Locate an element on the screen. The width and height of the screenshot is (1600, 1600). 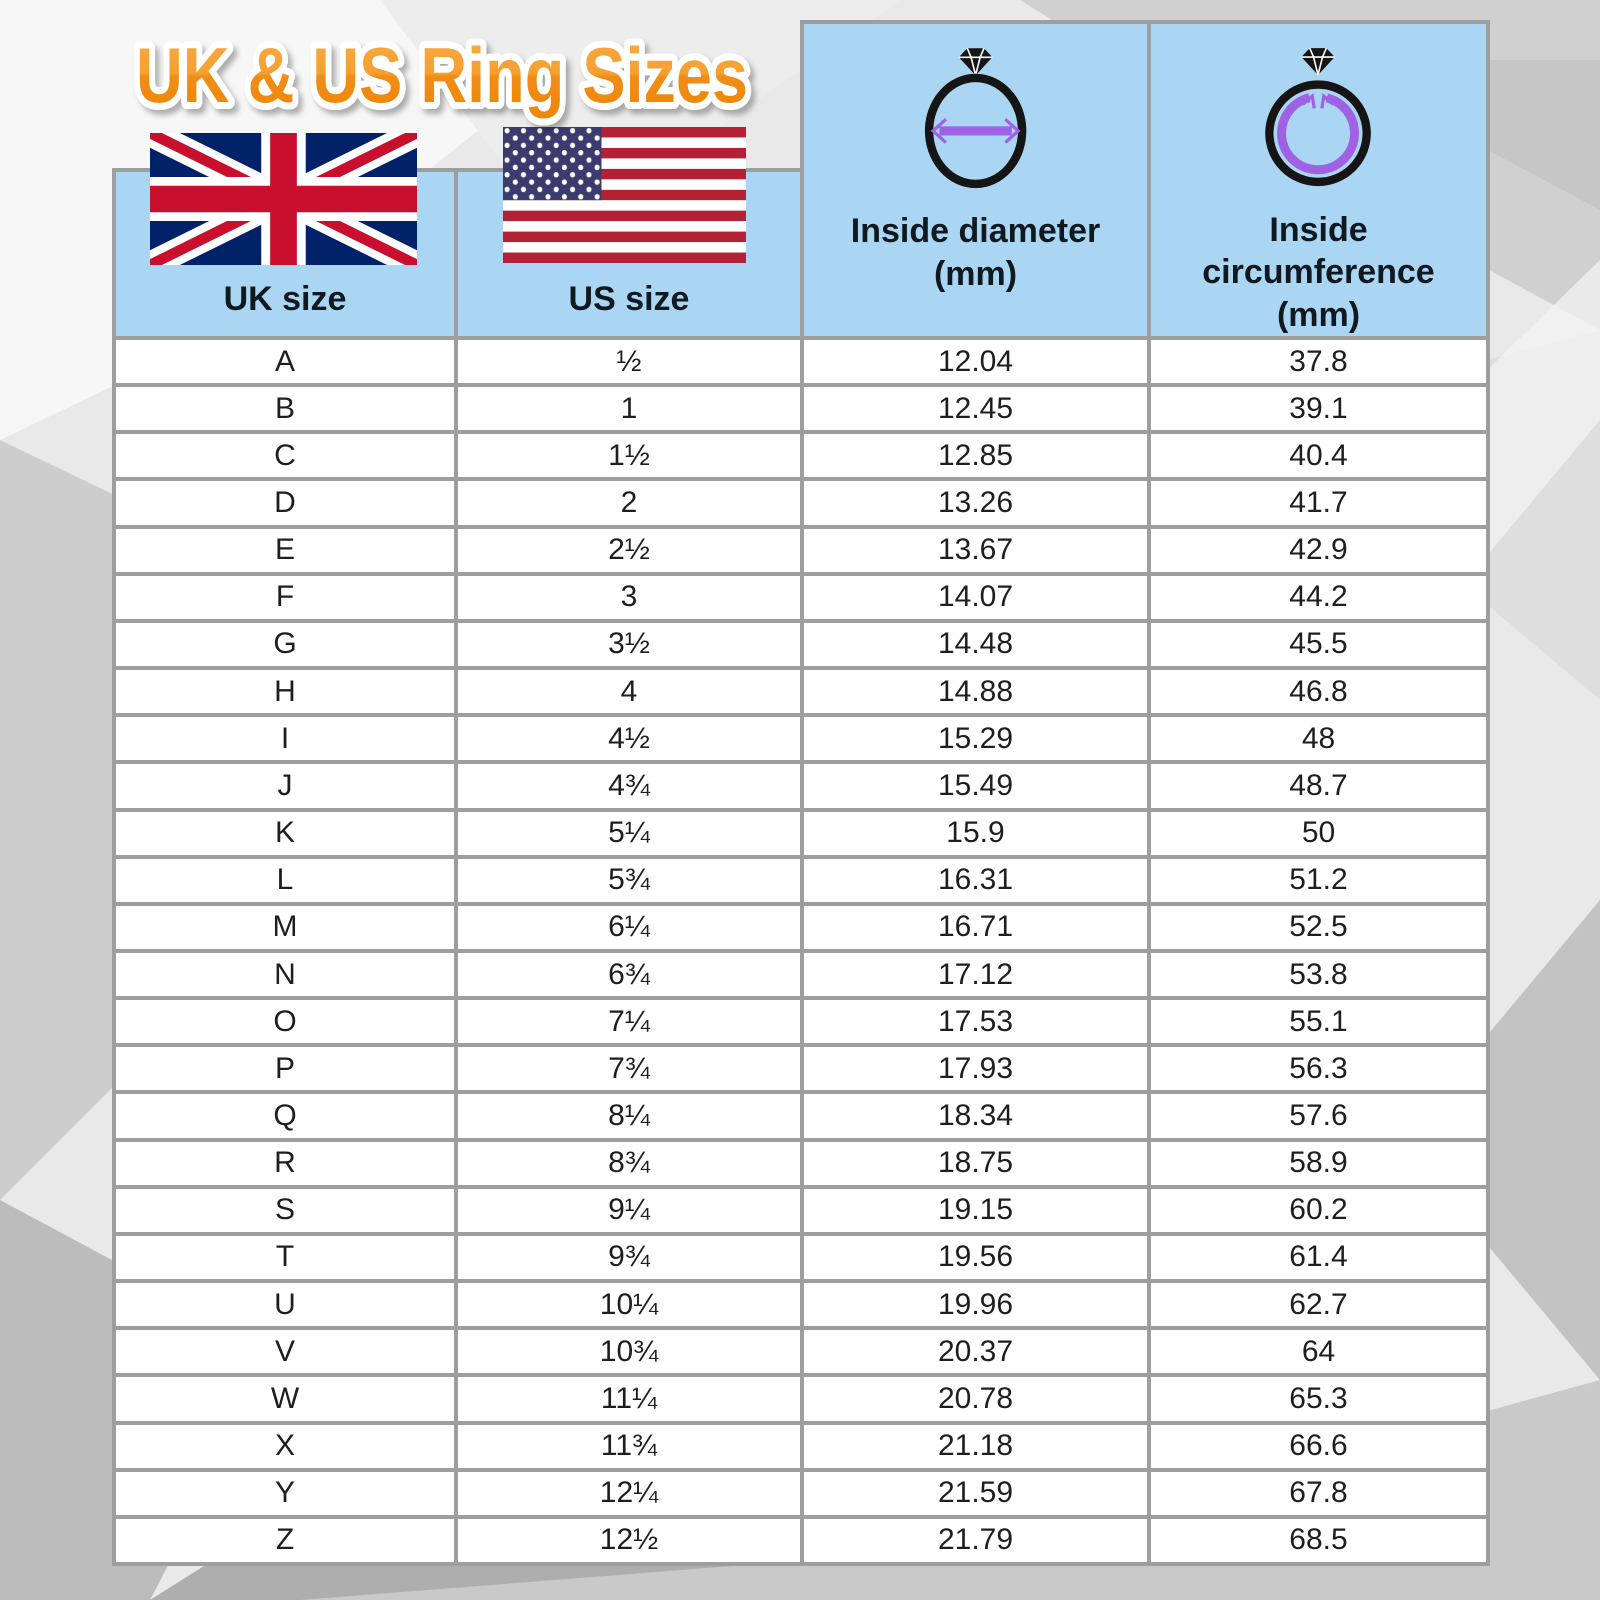
us-size-cell: 10¼ is located at coordinates (629, 1305).